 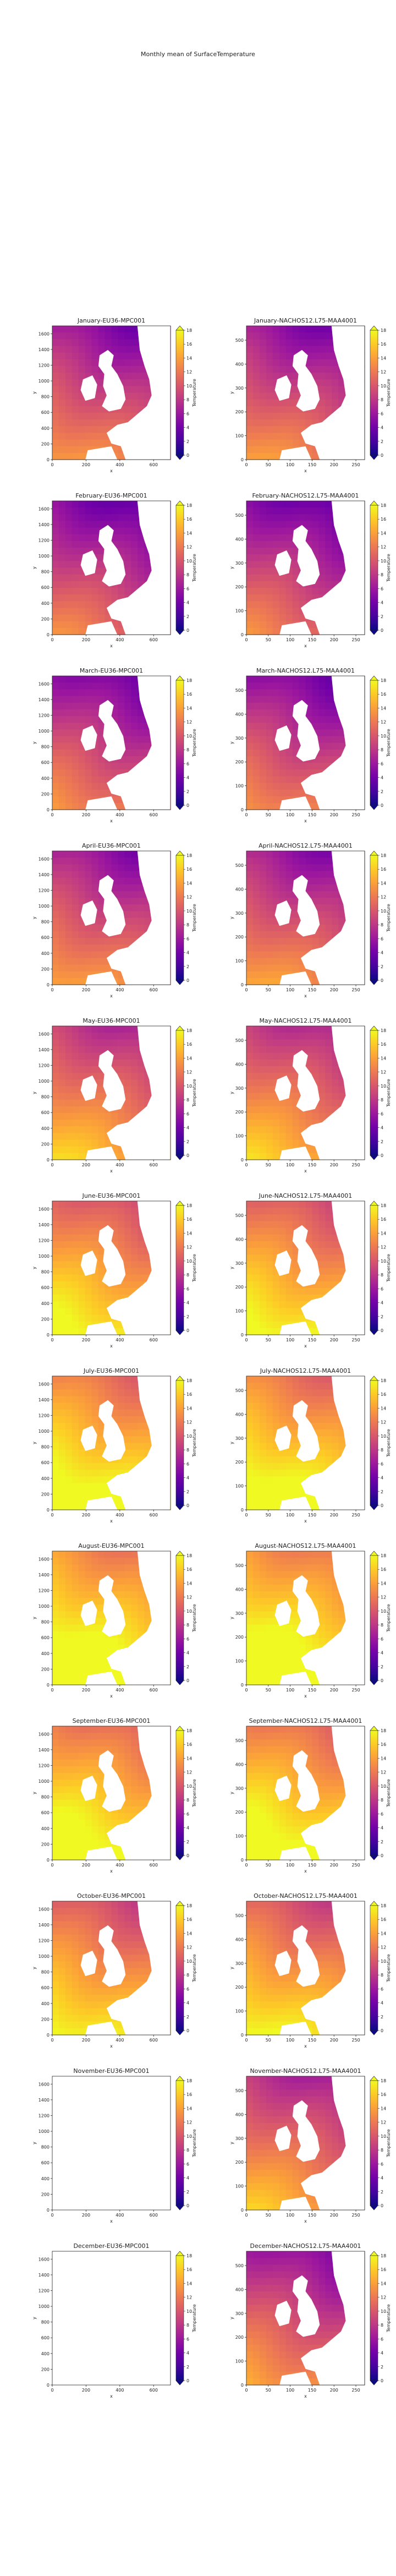 What do you see at coordinates (187, 603) in the screenshot?
I see `colorbar-tick-label: 4` at bounding box center [187, 603].